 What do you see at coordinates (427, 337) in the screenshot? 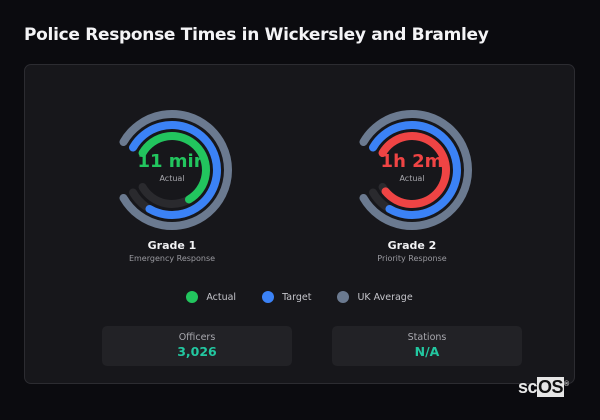
I see `stat-label: Stations` at bounding box center [427, 337].